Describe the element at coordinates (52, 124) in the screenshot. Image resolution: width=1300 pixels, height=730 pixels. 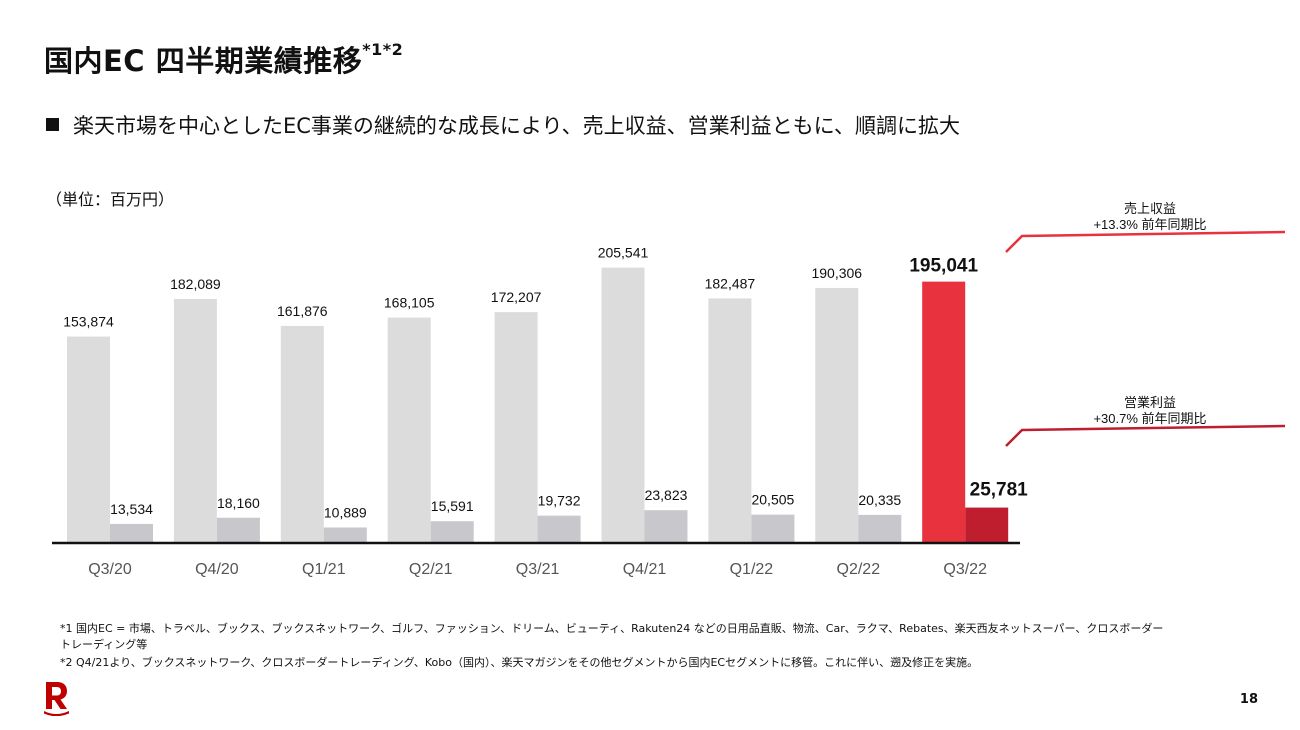
I see `bullet-square-icon` at that location.